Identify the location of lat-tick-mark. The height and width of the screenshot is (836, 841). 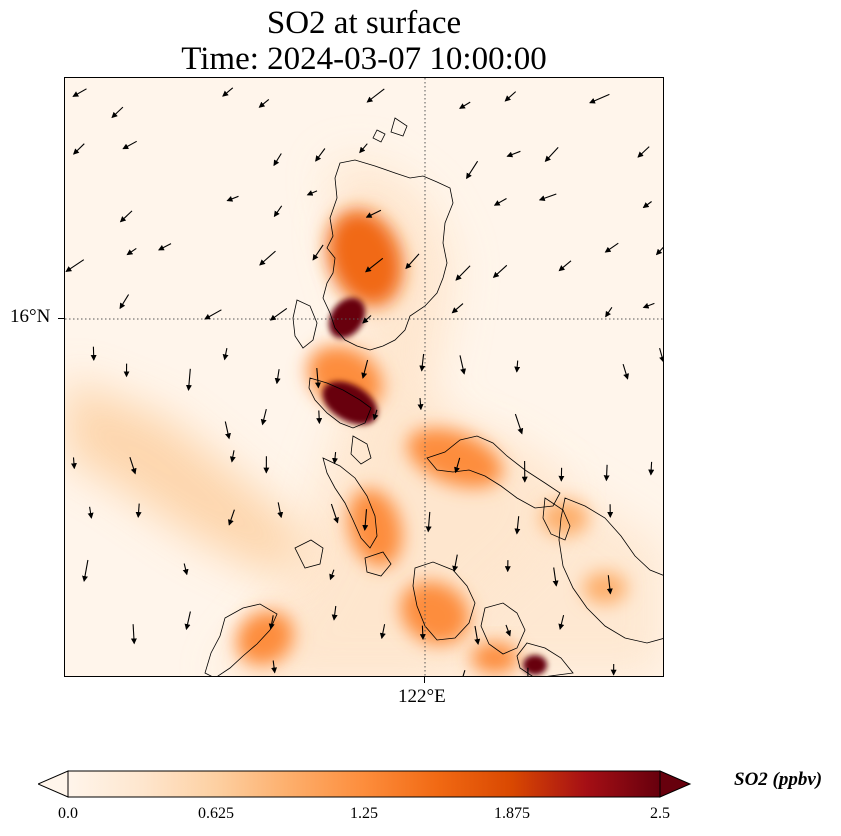
(61, 318).